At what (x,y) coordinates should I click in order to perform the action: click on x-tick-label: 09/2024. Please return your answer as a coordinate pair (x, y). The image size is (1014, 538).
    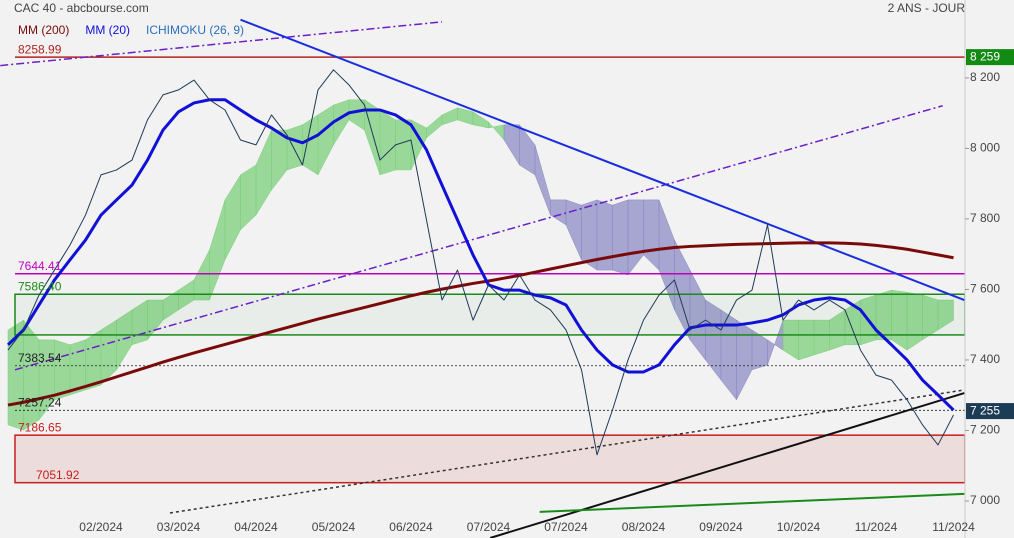
    Looking at the image, I should click on (721, 527).